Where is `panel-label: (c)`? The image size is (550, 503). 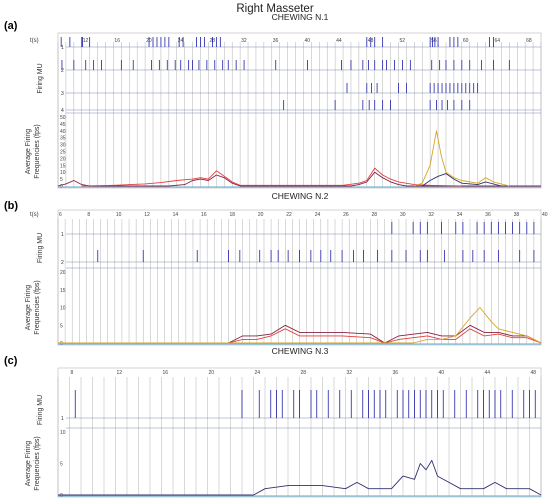 panel-label: (c) is located at coordinates (11, 361).